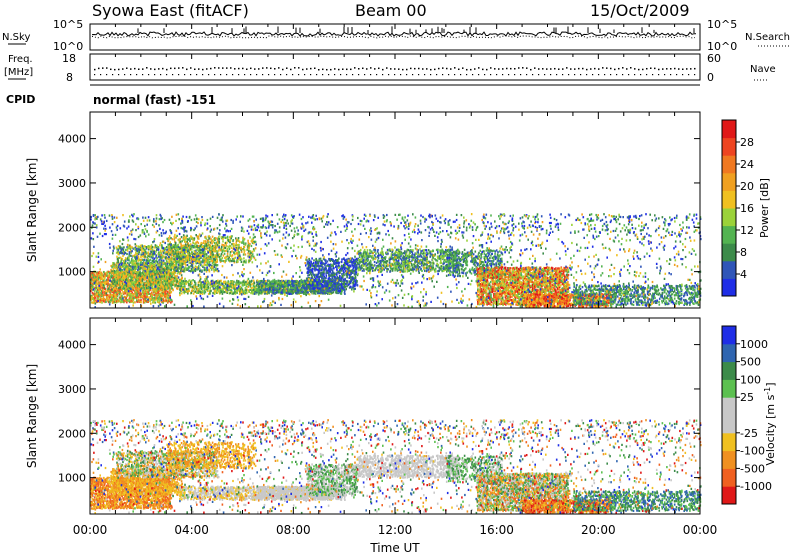 This screenshot has width=800, height=554. I want to click on freq-label: Freq., so click(20, 59).